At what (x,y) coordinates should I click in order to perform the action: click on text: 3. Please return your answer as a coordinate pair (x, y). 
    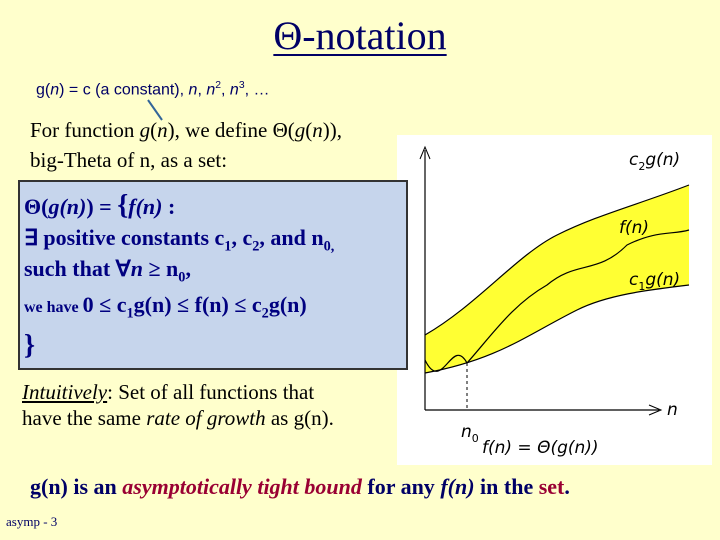
    Looking at the image, I should click on (241, 85).